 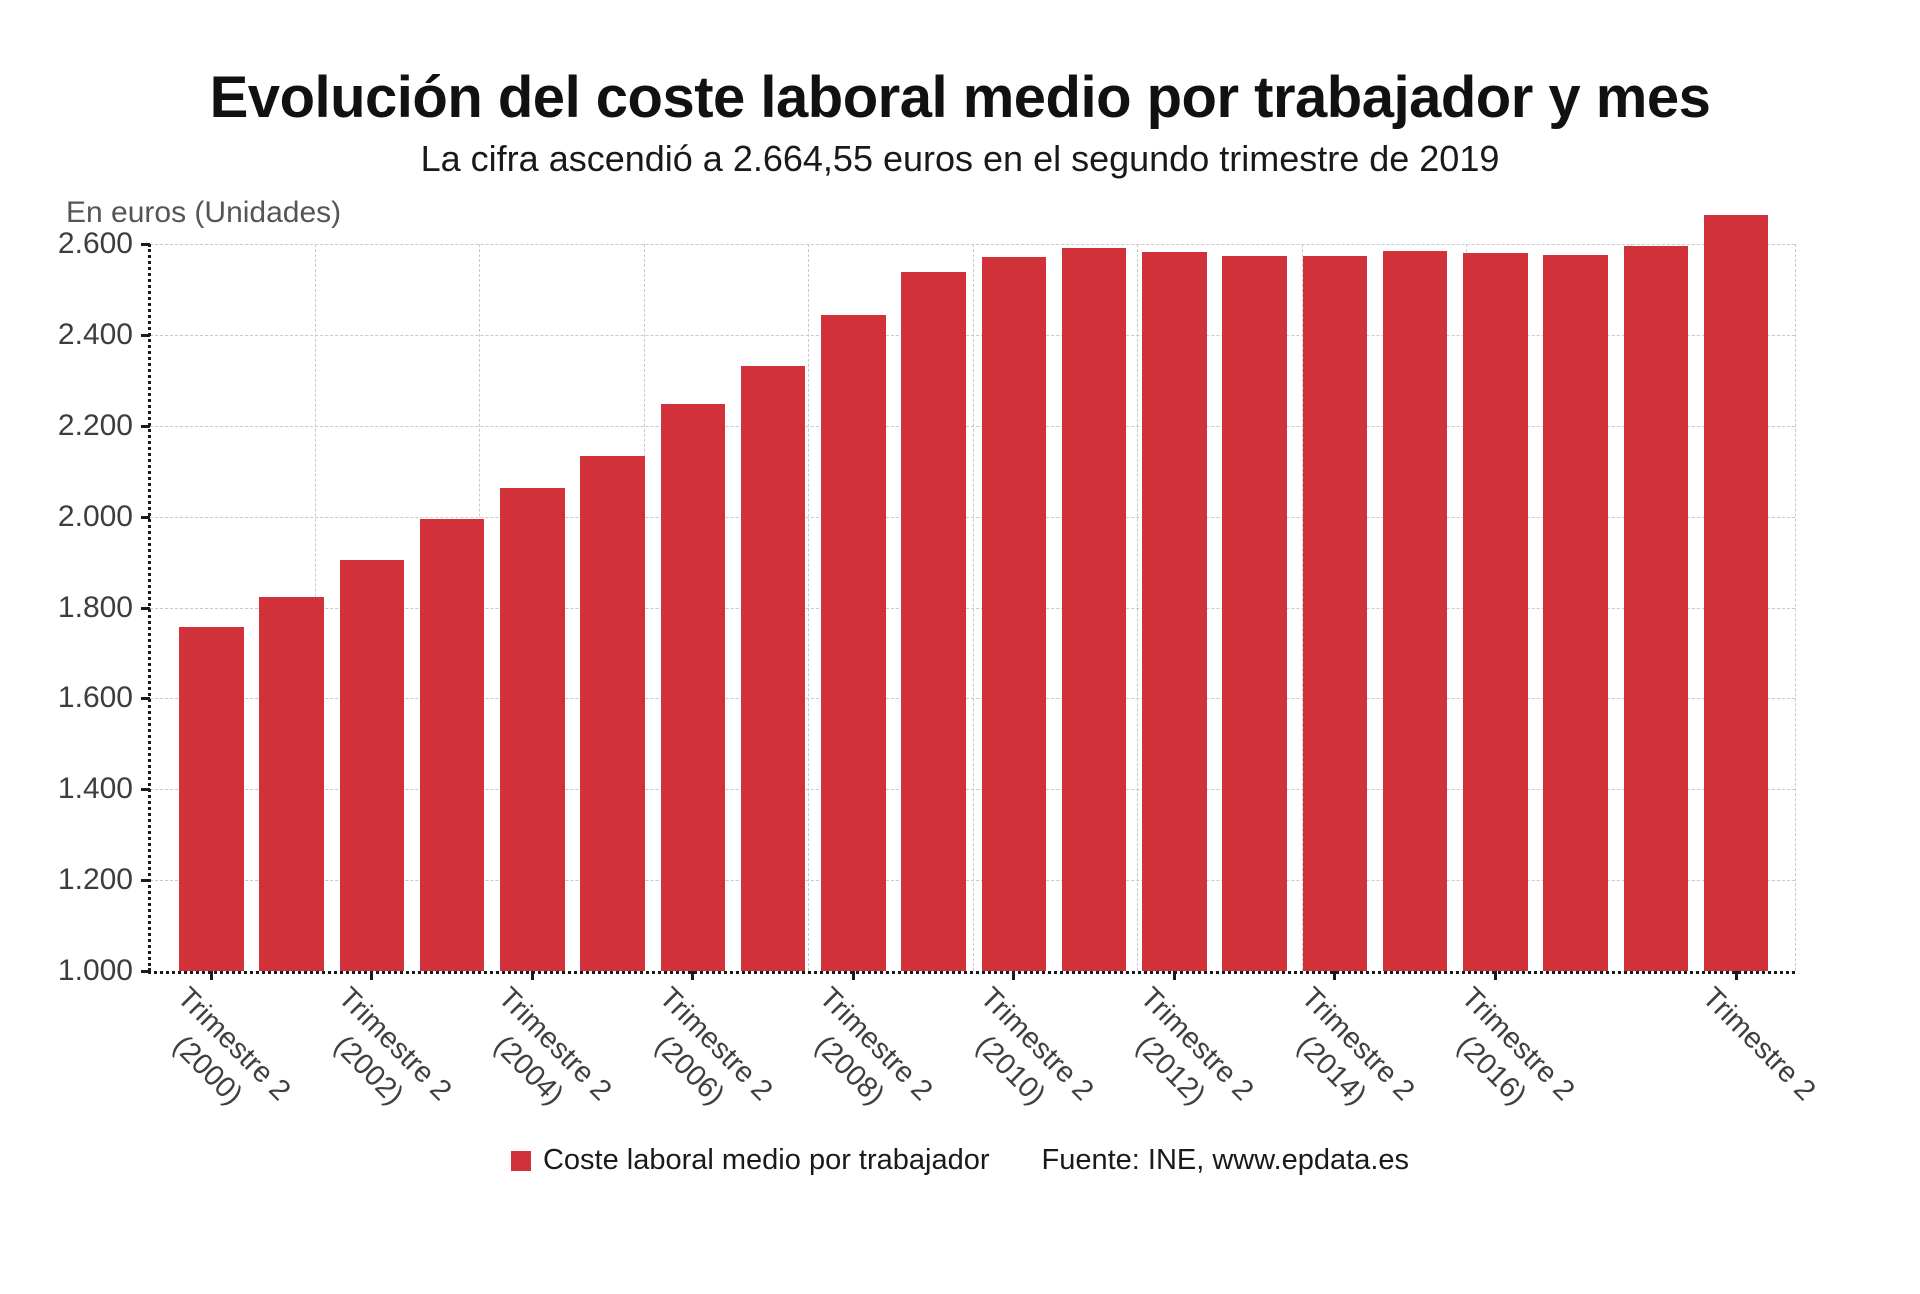 I want to click on x-axis-line, so click(x=971, y=972).